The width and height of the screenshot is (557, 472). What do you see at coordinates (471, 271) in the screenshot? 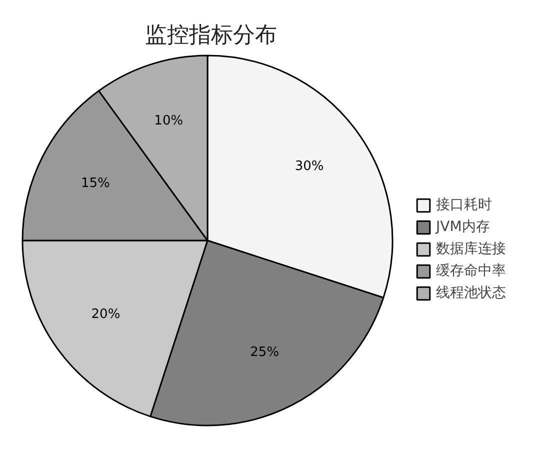
I see `legend-label: 缓存命中率` at bounding box center [471, 271].